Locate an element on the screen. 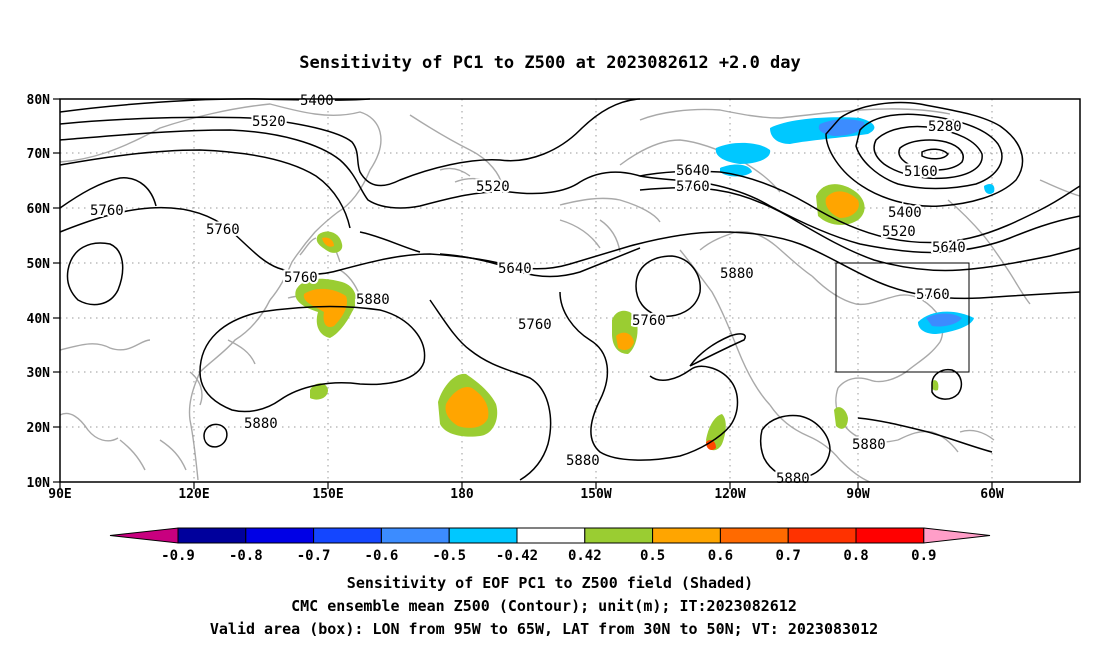 This screenshot has width=1100, height=650. colorbar-tick-label: 0.6 is located at coordinates (720, 556).